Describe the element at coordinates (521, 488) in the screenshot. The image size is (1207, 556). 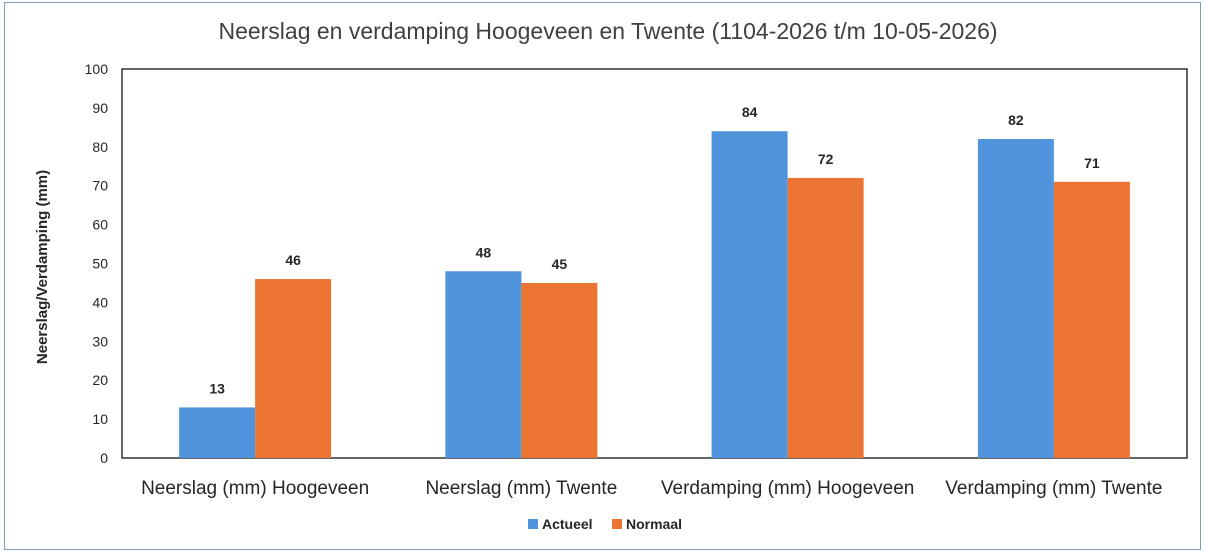
I see `x-category-label: Neerslag (mm) Twente` at that location.